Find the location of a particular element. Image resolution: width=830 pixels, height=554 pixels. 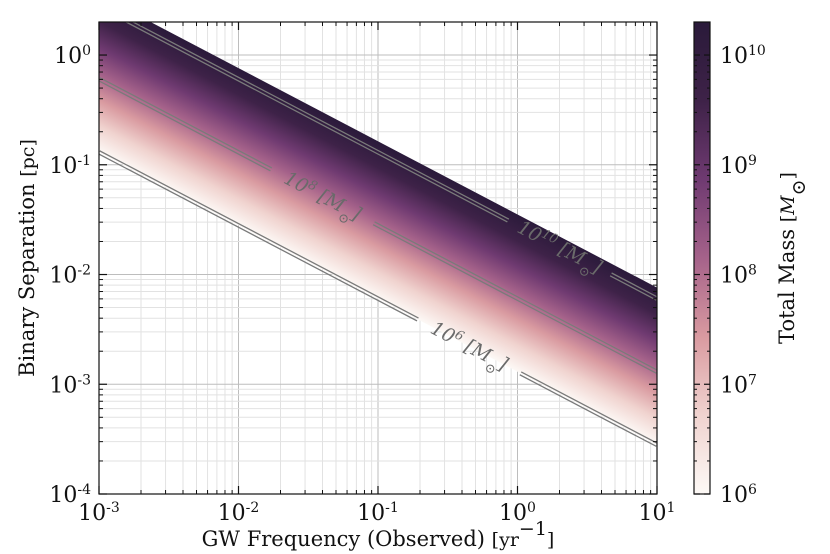

colorbar-tick-label-0: 10⁶ is located at coordinates (738, 495).